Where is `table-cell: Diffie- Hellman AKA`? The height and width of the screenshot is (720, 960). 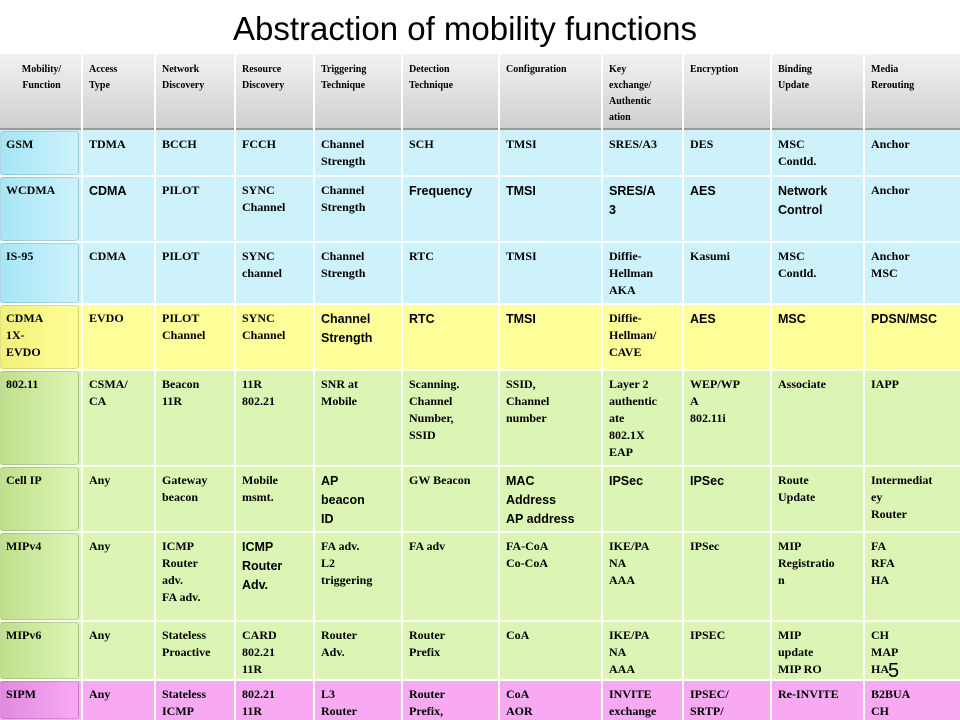 table-cell: Diffie- Hellman AKA is located at coordinates (631, 273).